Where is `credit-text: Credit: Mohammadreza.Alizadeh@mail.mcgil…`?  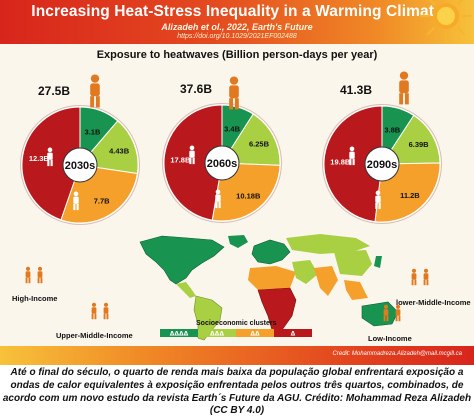 credit-text: Credit: Mohammadreza.Alizadeh@mail.mcgil… is located at coordinates (397, 354).